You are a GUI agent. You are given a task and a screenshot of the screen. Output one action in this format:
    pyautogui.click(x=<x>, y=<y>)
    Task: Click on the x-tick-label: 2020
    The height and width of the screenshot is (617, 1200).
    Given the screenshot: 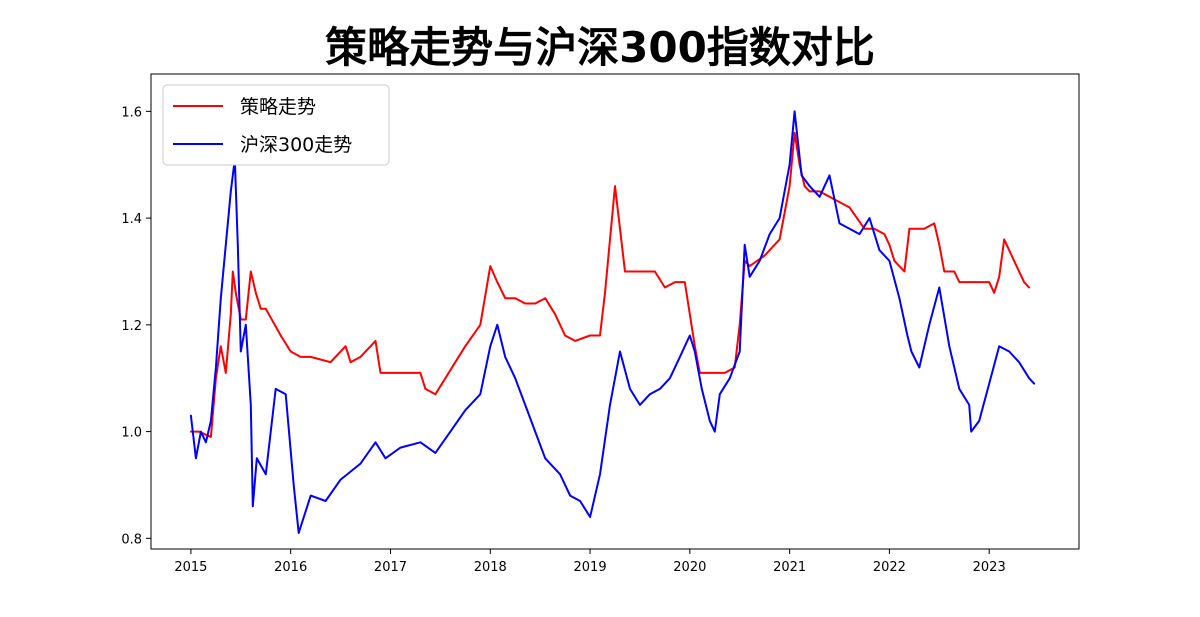 What is the action you would take?
    pyautogui.click(x=689, y=567)
    